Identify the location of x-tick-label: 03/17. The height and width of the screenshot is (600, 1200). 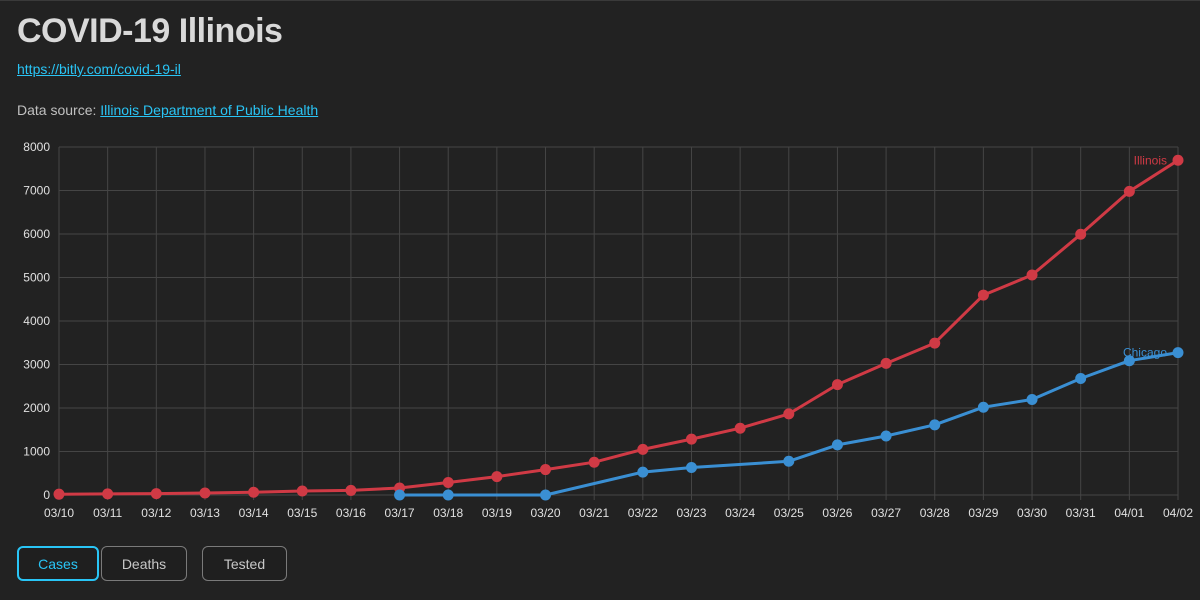
(400, 513).